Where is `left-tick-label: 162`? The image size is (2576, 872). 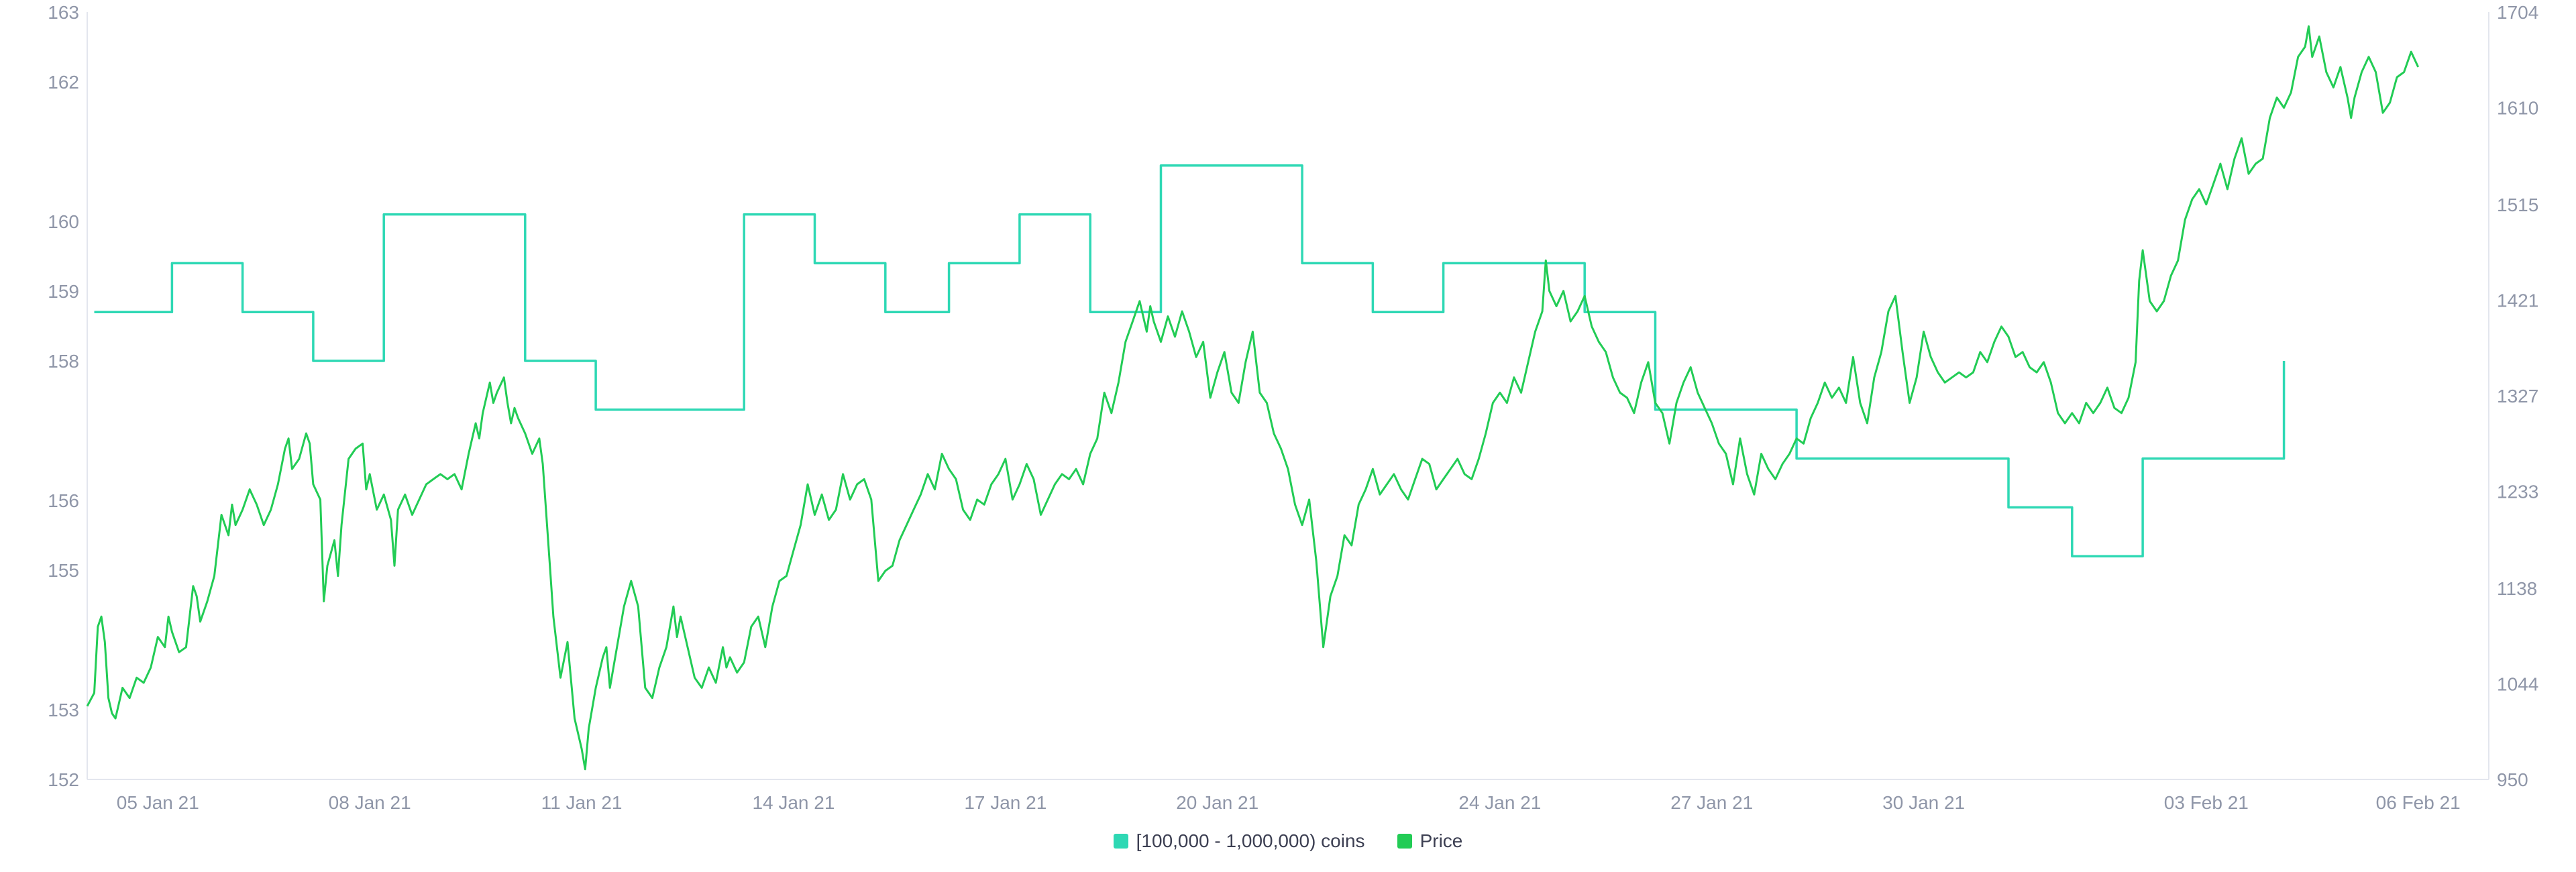
left-tick-label: 162 is located at coordinates (63, 82).